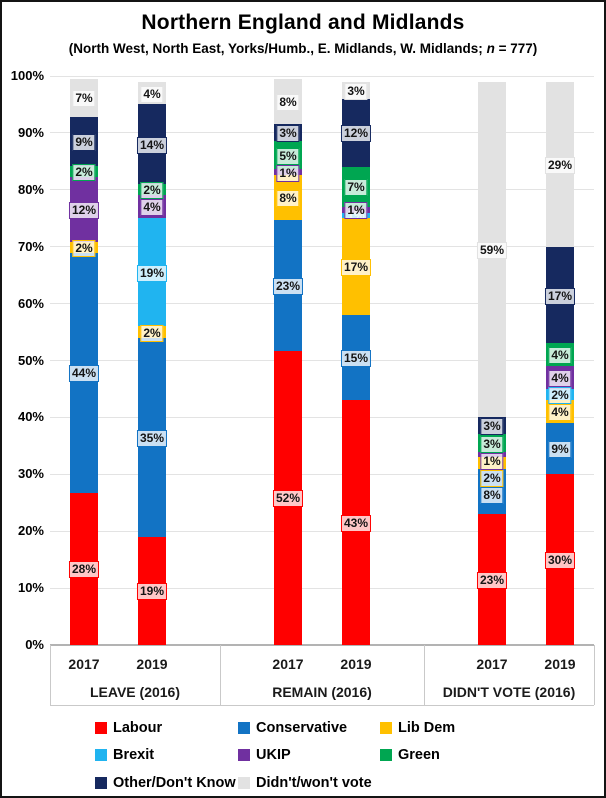  I want to click on bar-value-label: 43%, so click(356, 524).